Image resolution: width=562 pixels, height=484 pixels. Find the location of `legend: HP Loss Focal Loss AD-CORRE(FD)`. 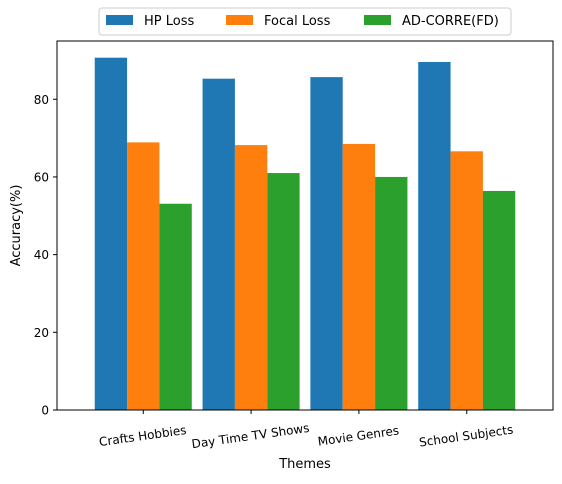

legend: HP Loss Focal Loss AD-CORRE(FD) is located at coordinates (305, 21).